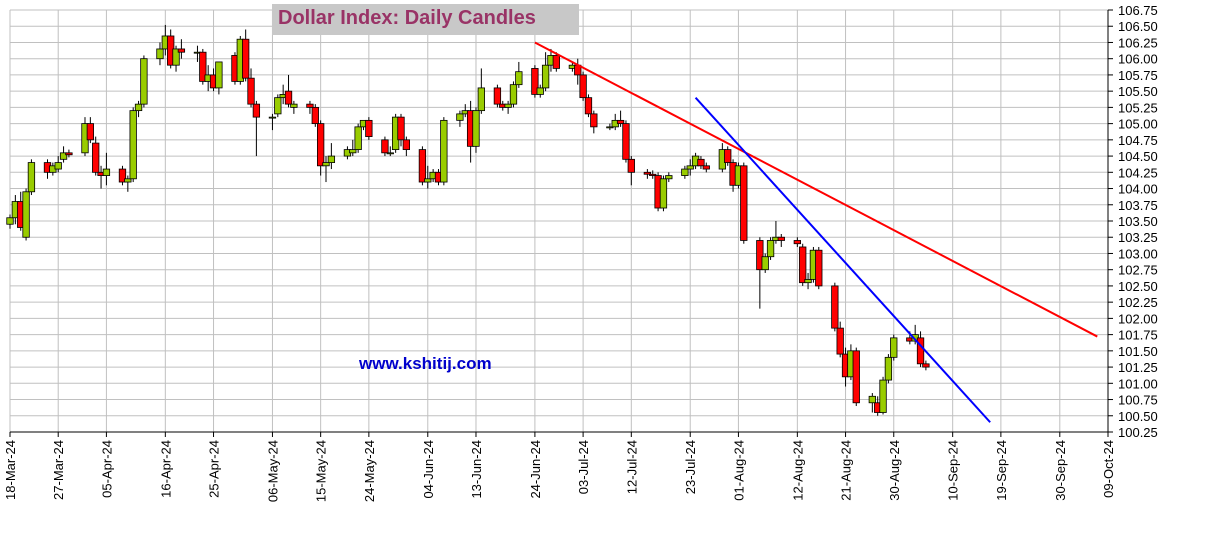  What do you see at coordinates (106, 469) in the screenshot?
I see `x-tick-label: 05-Apr-24` at bounding box center [106, 469].